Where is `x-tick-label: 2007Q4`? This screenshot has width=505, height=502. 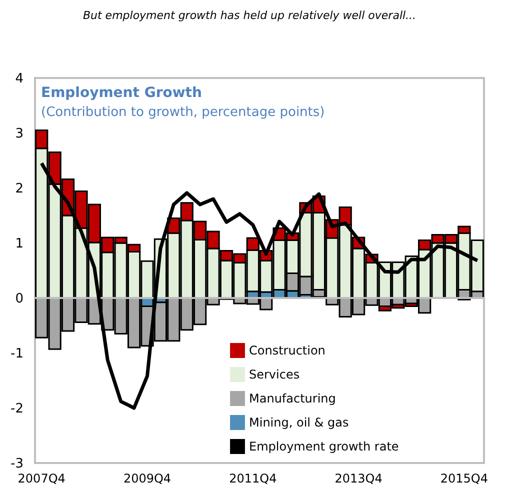 x-tick-label: 2007Q4 is located at coordinates (42, 479).